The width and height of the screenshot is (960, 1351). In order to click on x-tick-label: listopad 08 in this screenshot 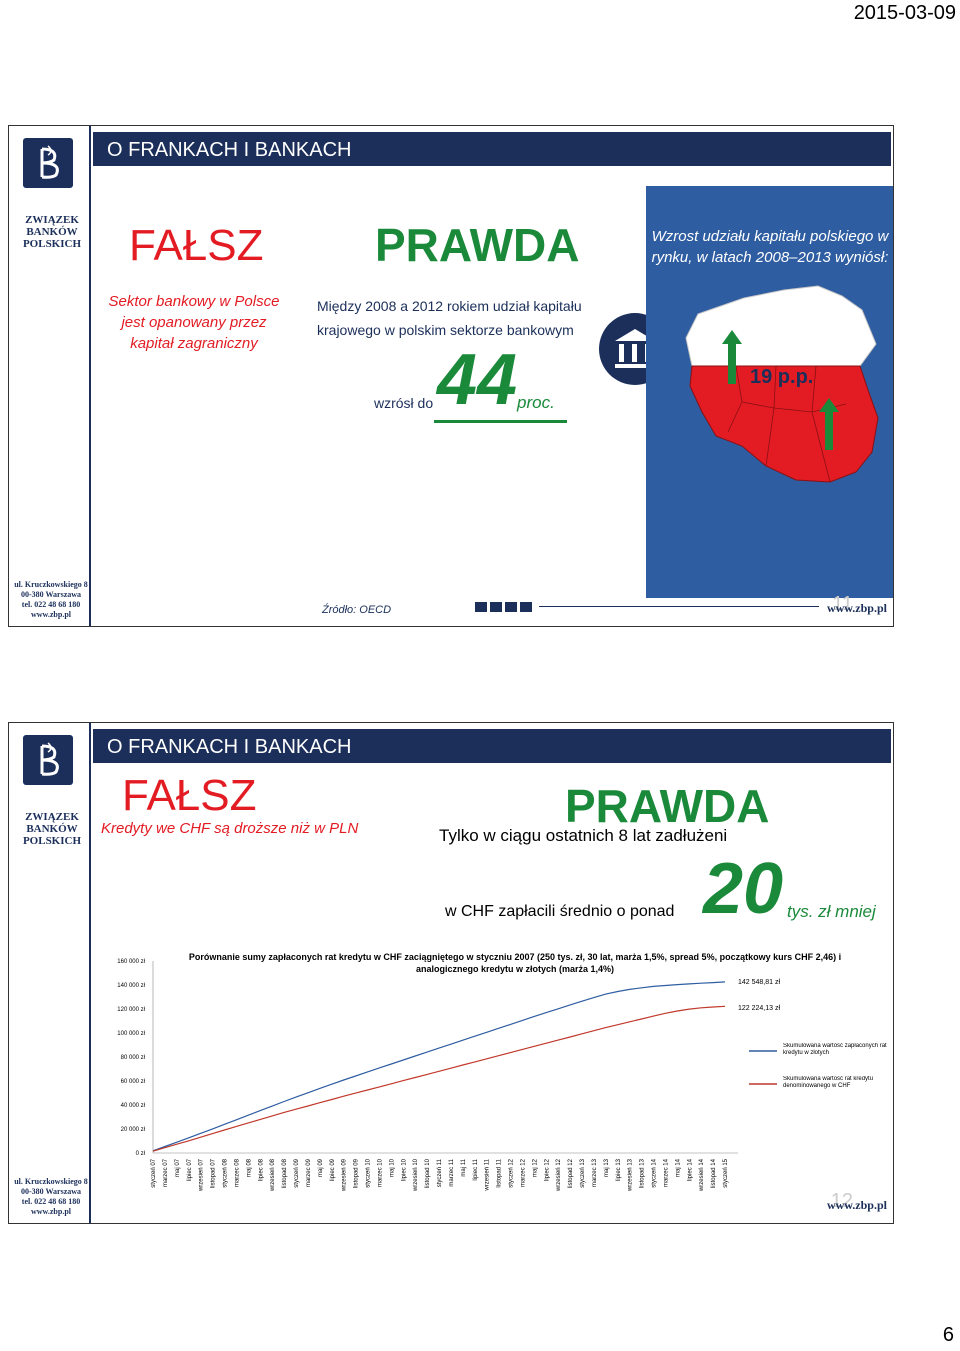, I will do `click(285, 1173)`.